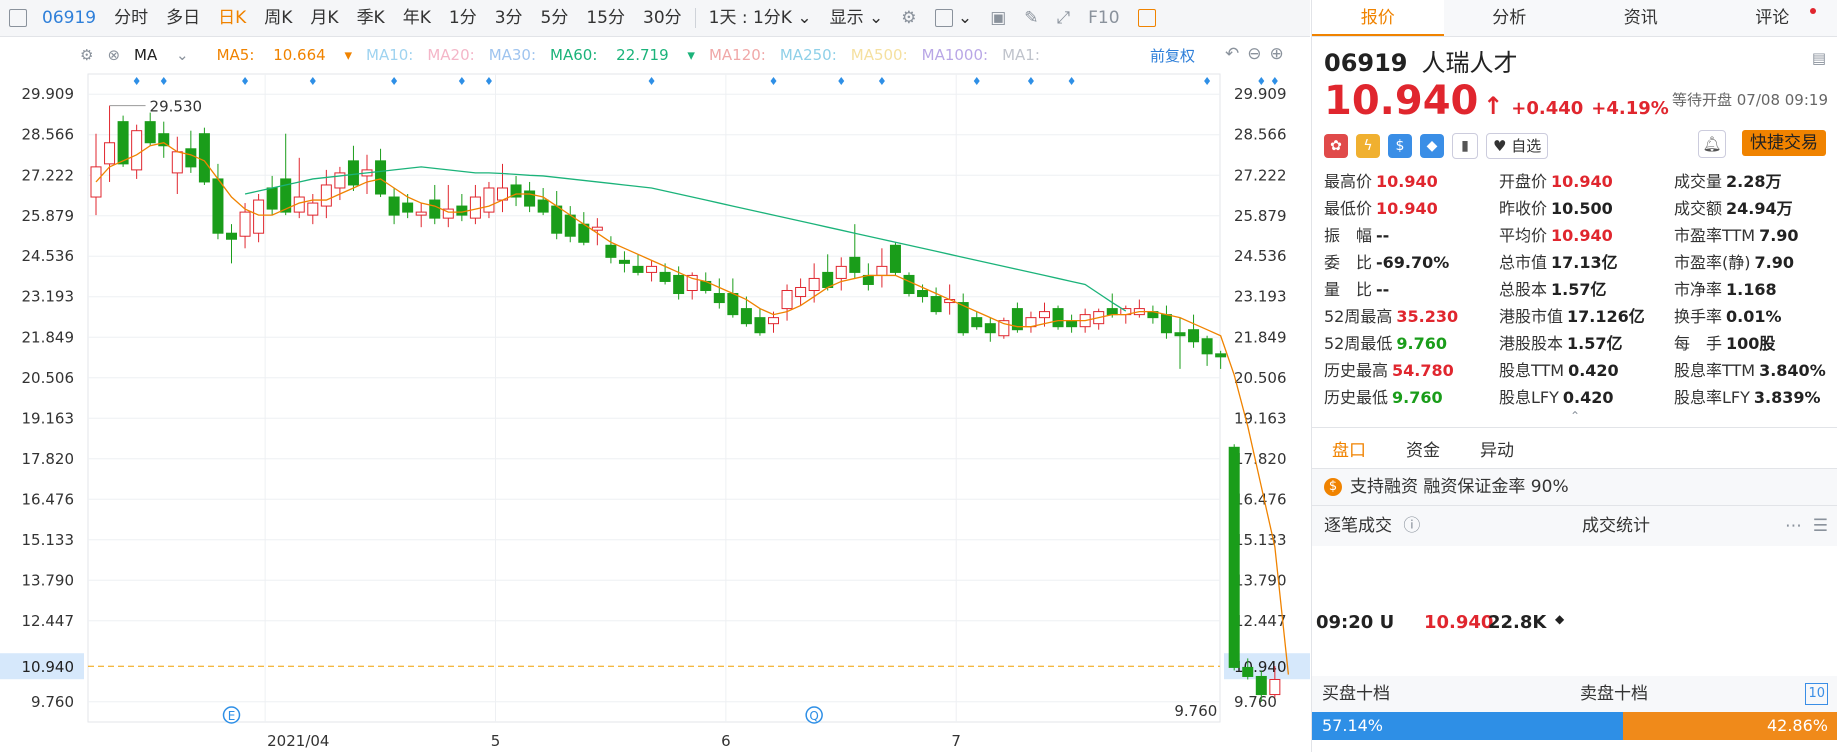 This screenshot has height=756, width=1837. I want to click on period-tab-3: 周K, so click(278, 18).